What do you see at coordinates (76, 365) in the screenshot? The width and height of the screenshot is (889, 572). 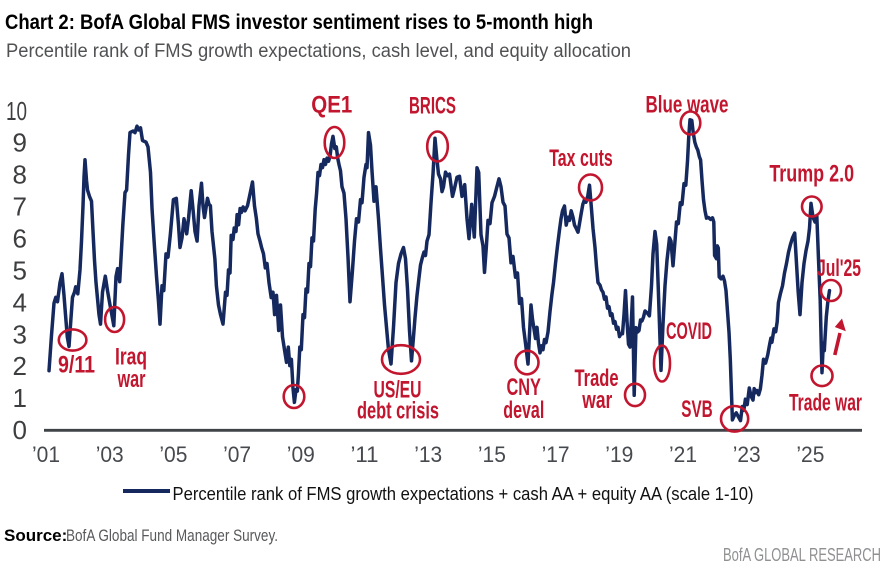 I see `svg-text: 9/11` at bounding box center [76, 365].